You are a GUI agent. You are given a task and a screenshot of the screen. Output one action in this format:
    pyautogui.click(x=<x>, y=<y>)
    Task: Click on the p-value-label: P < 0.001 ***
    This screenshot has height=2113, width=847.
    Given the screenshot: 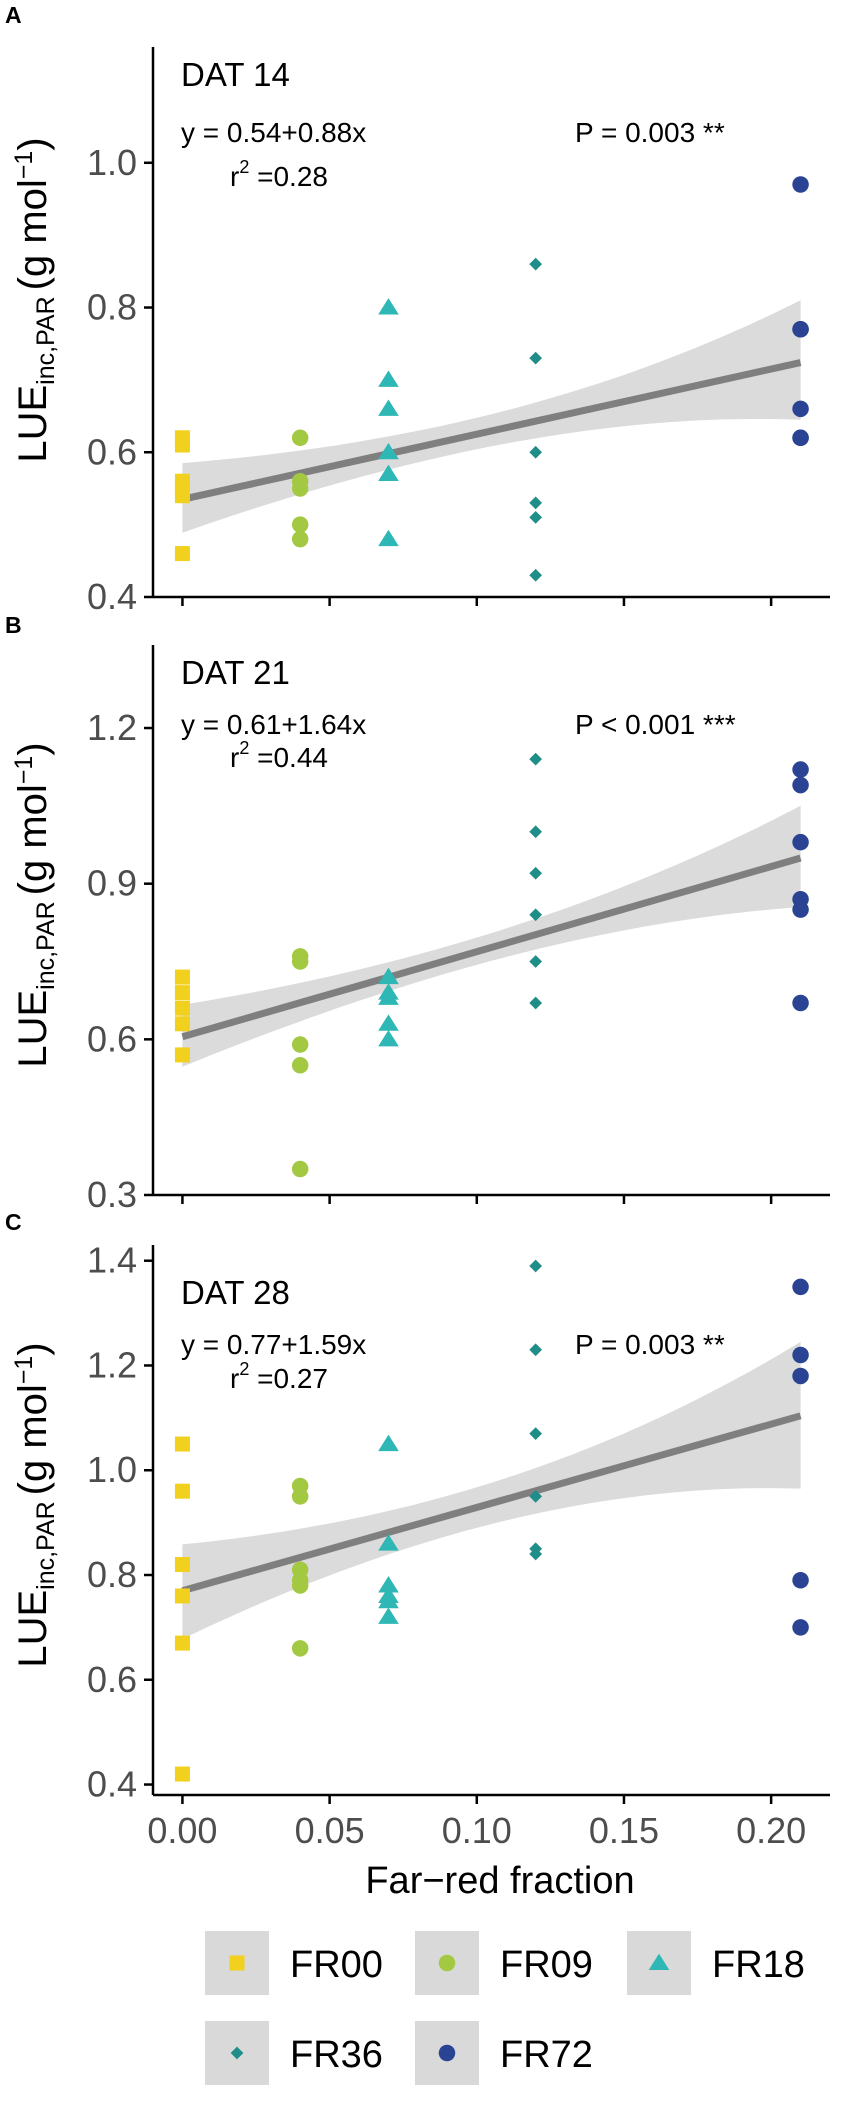 What is the action you would take?
    pyautogui.click(x=655, y=724)
    